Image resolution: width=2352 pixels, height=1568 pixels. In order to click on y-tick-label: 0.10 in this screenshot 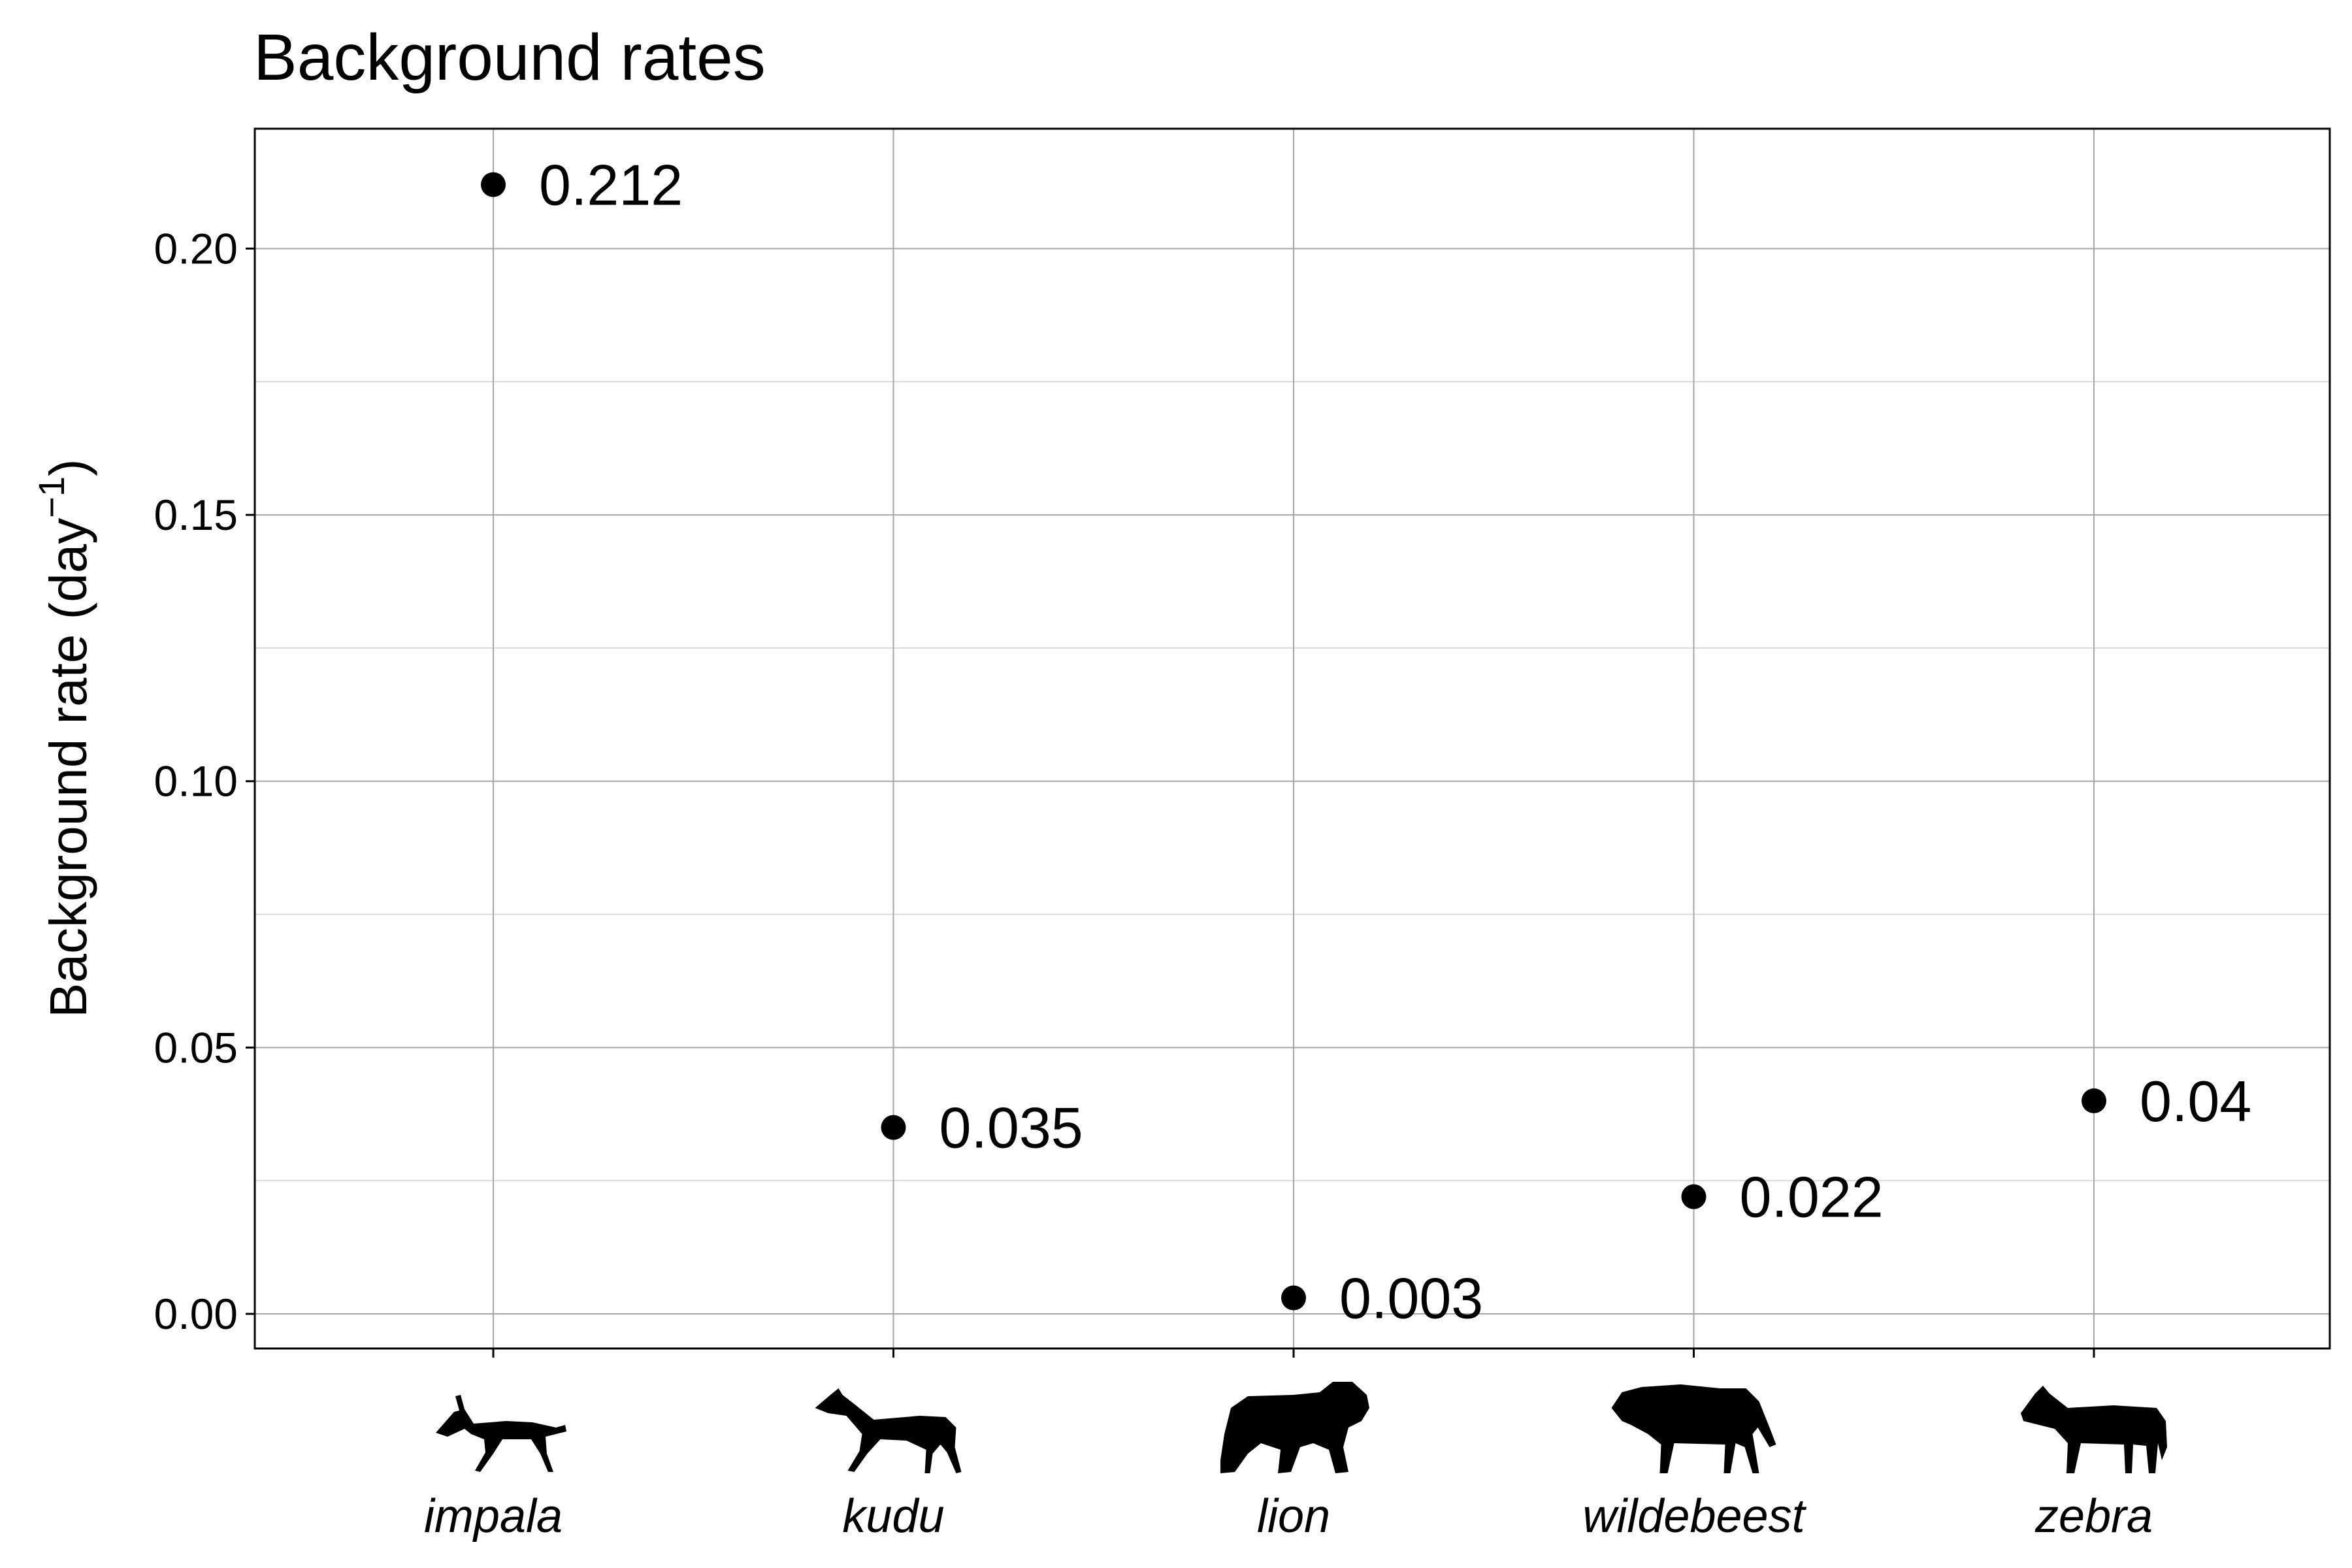, I will do `click(196, 781)`.